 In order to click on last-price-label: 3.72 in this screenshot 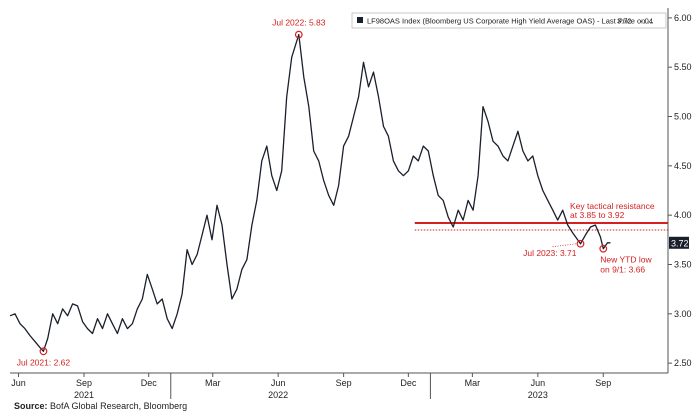, I will do `click(680, 243)`.